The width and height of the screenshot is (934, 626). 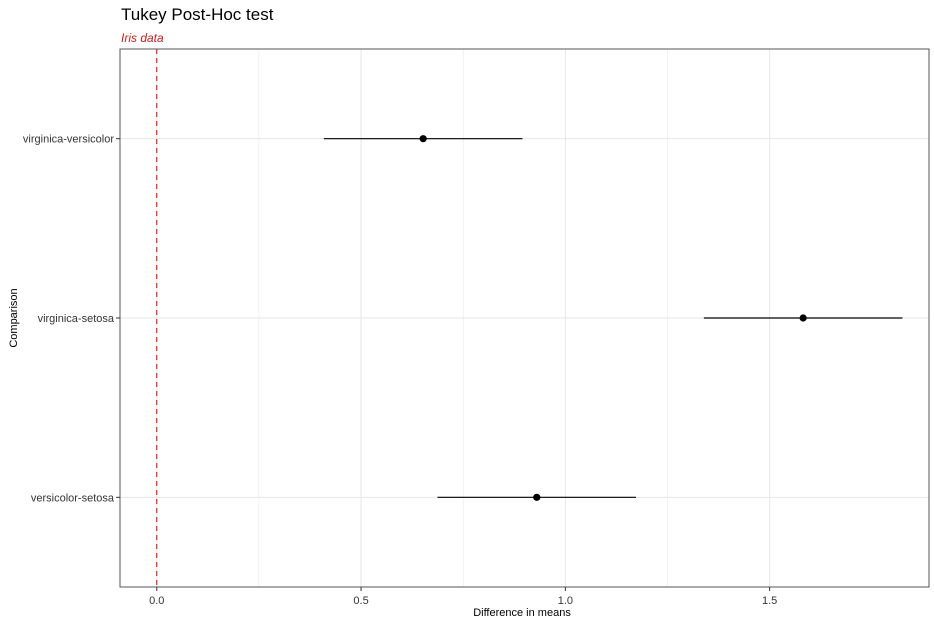 What do you see at coordinates (142, 38) in the screenshot?
I see `chart-subtitle: Iris data` at bounding box center [142, 38].